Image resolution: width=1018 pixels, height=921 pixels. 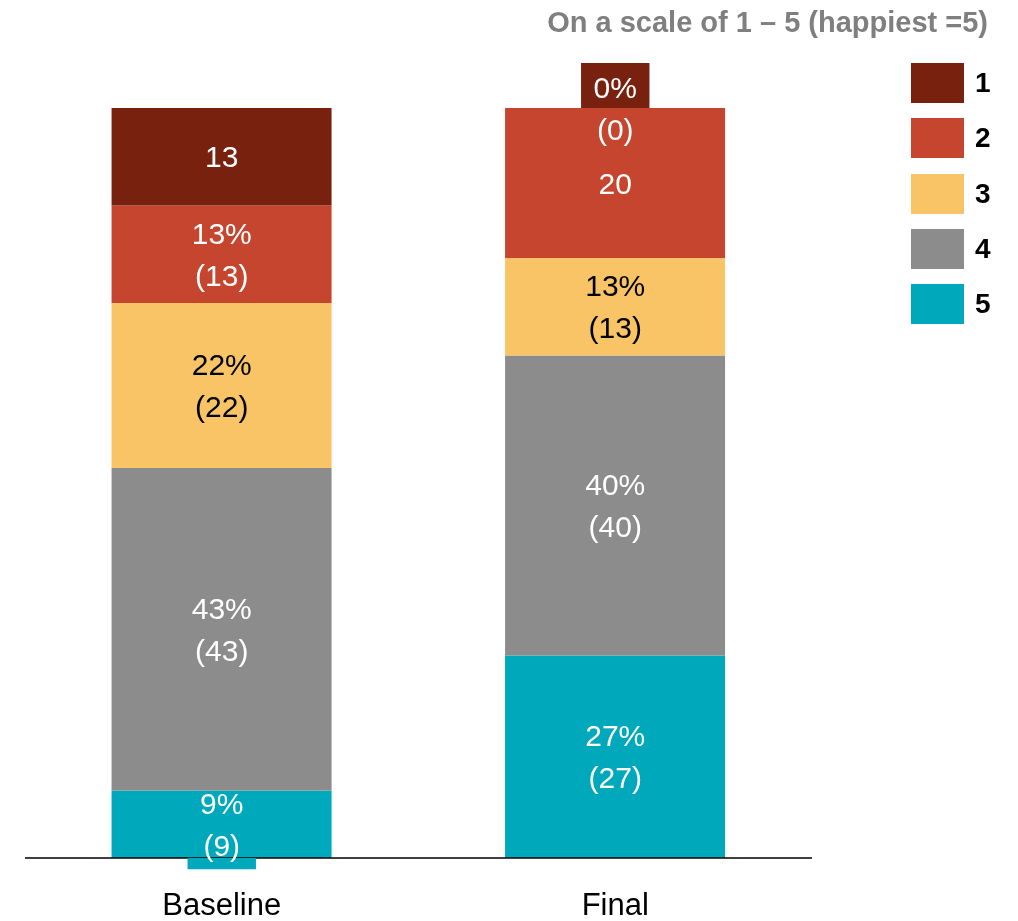 I want to click on data-label: 9% (9), so click(x=222, y=824).